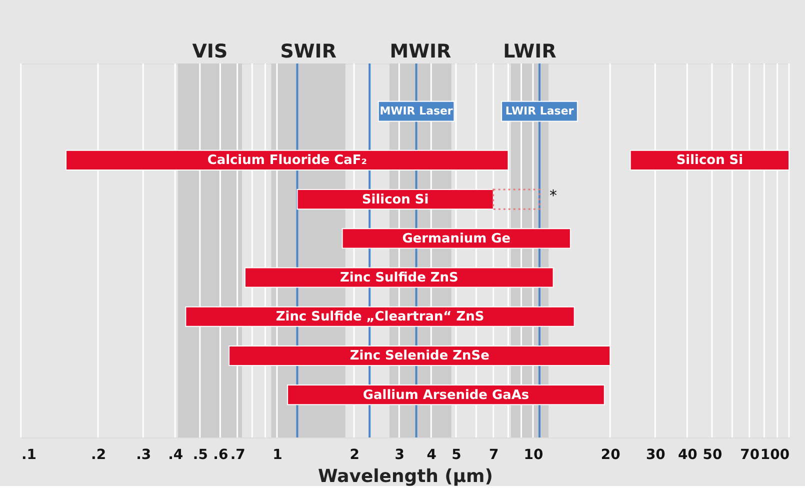 The image size is (805, 488). What do you see at coordinates (710, 160) in the screenshot?
I see `series-label: Silicon Si` at bounding box center [710, 160].